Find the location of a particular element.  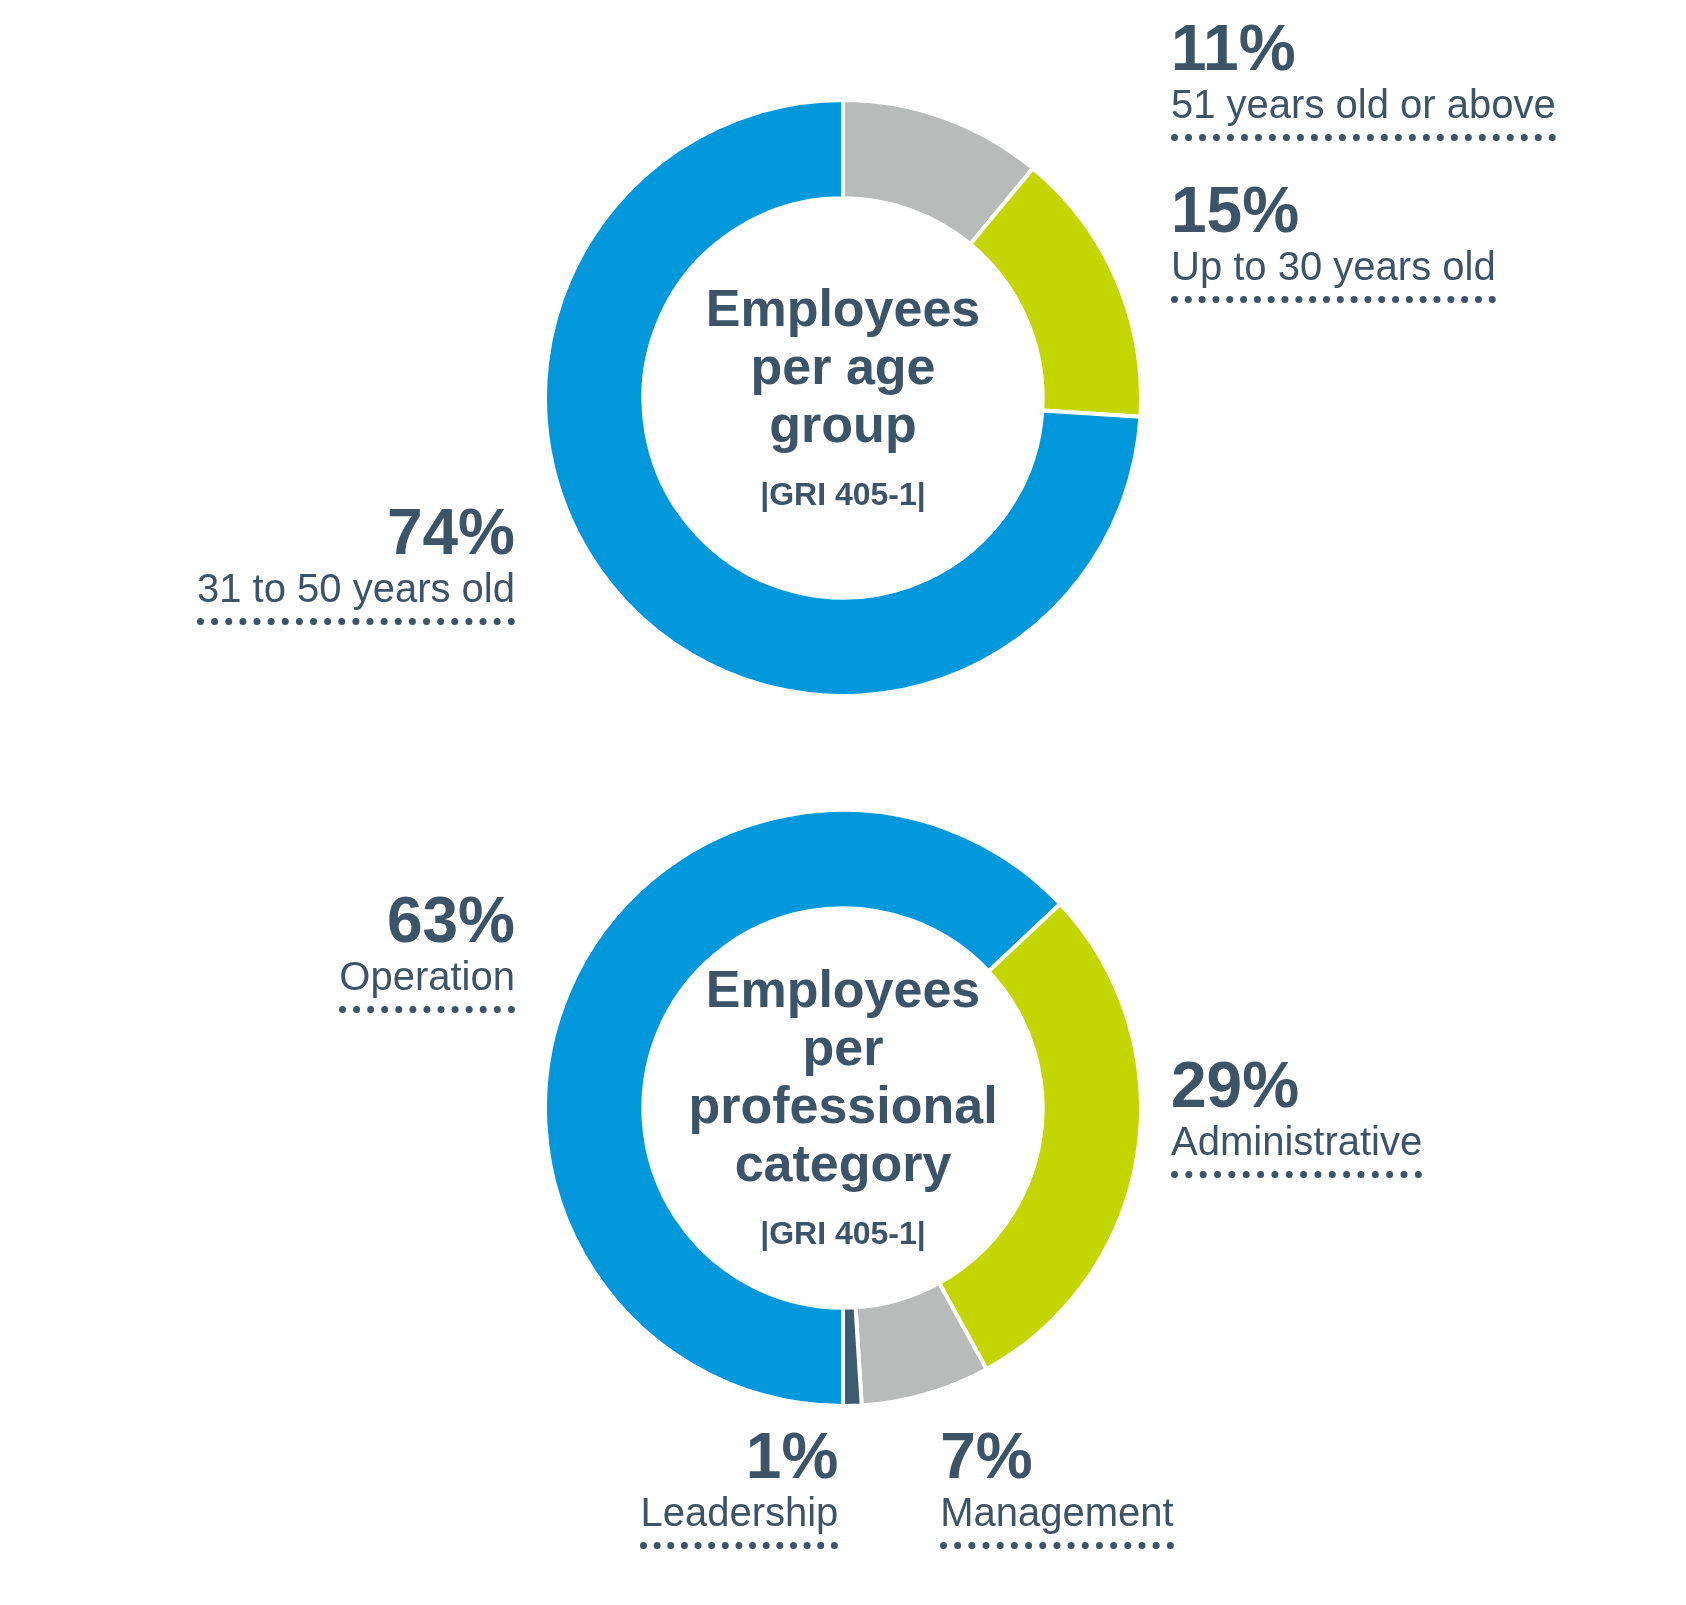

slice-label: Up to 30 years old is located at coordinates (1333, 265).